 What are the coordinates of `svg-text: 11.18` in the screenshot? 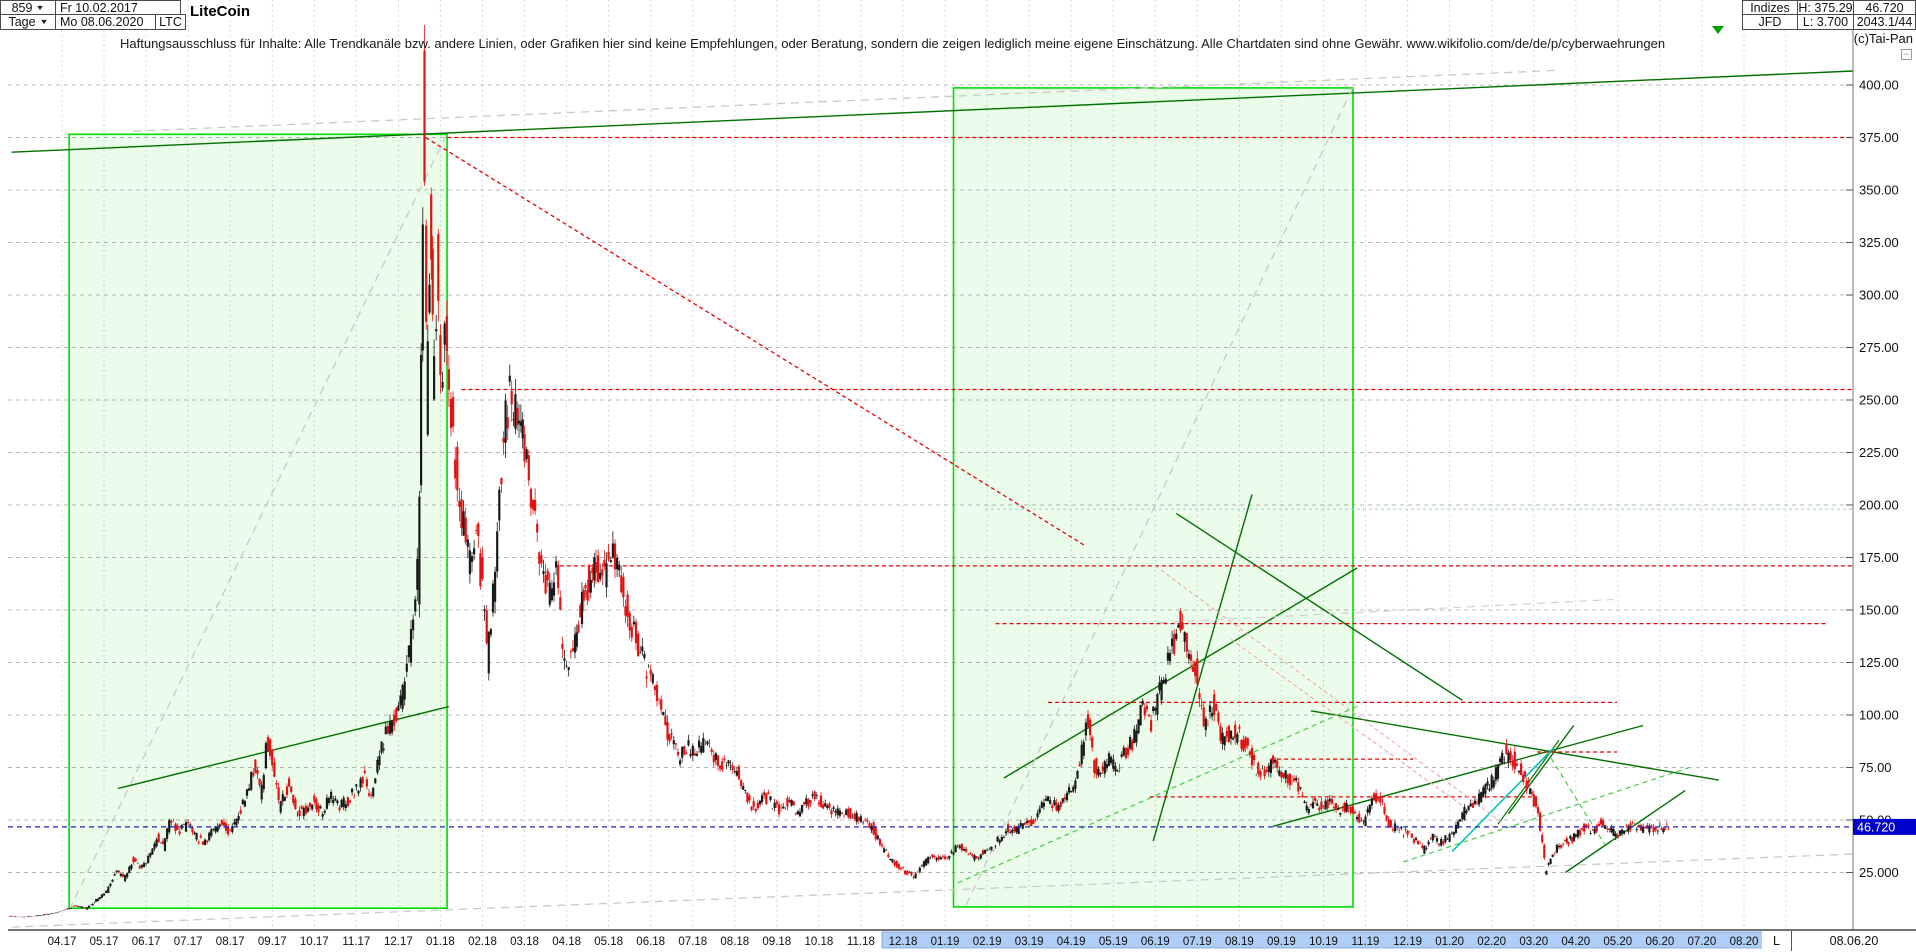 It's located at (861, 942).